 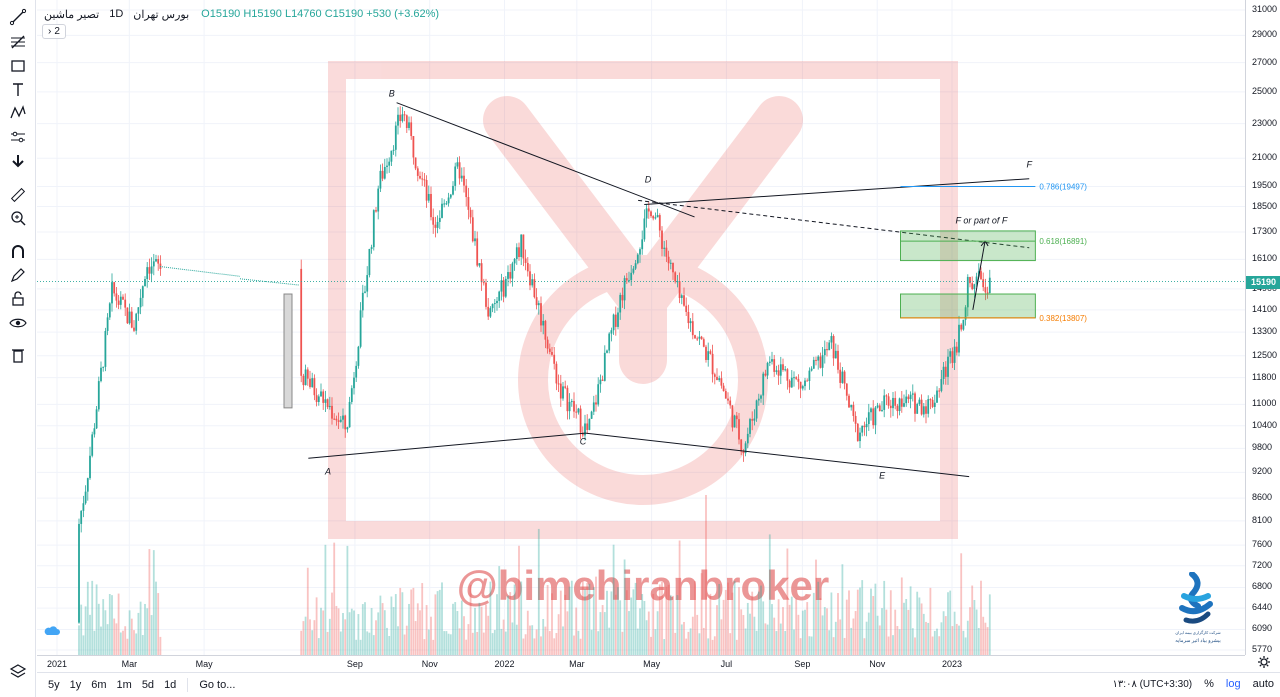 I want to click on ruler-icon, so click(x=18, y=195).